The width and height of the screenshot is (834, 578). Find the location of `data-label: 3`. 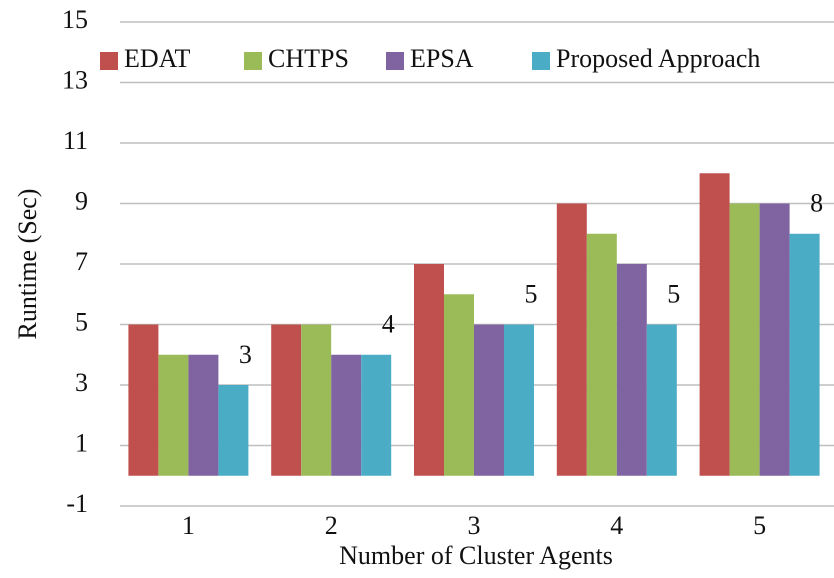

data-label: 3 is located at coordinates (245, 354).